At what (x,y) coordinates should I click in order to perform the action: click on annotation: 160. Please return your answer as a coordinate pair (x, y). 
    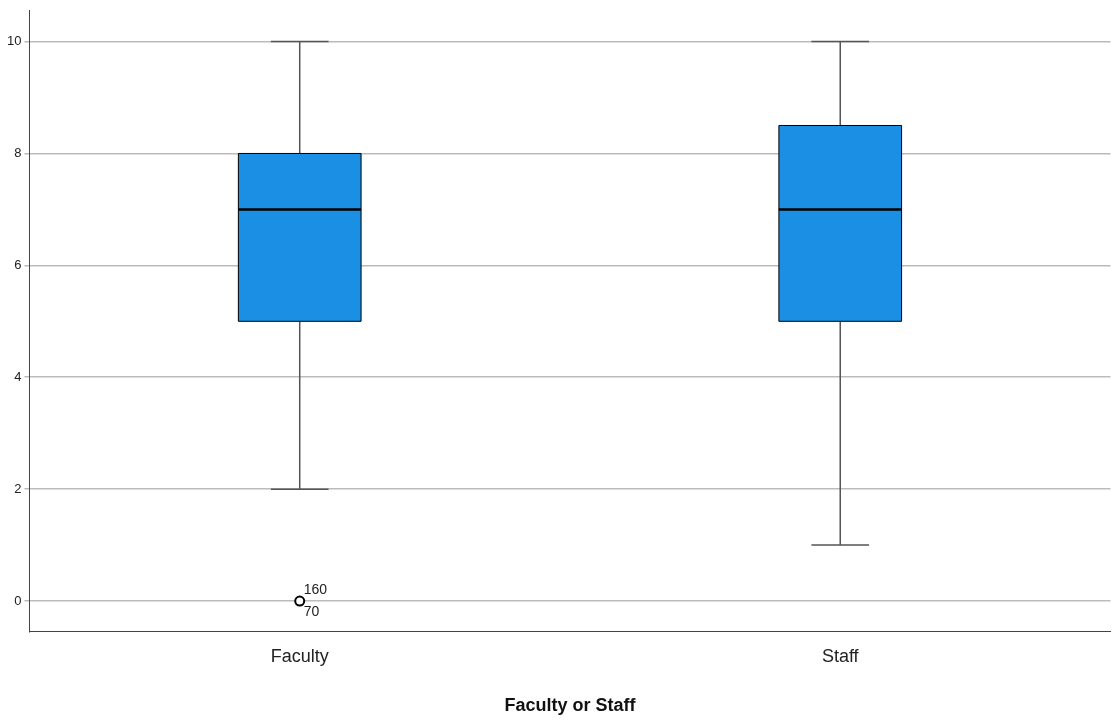
    Looking at the image, I should click on (315, 588).